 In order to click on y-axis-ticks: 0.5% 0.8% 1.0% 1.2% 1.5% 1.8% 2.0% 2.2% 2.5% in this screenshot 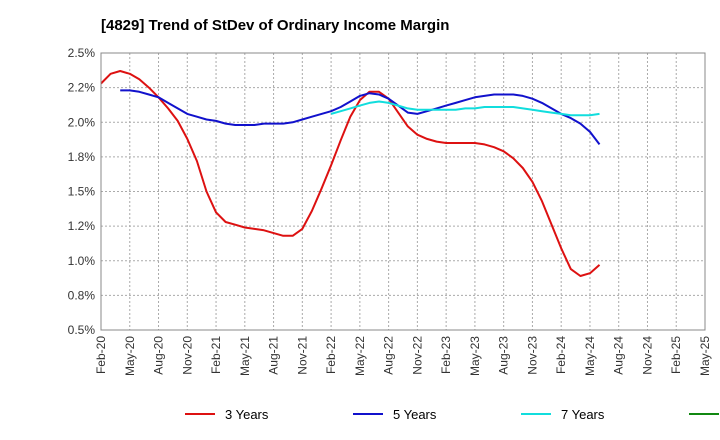, I will do `click(82, 191)`.